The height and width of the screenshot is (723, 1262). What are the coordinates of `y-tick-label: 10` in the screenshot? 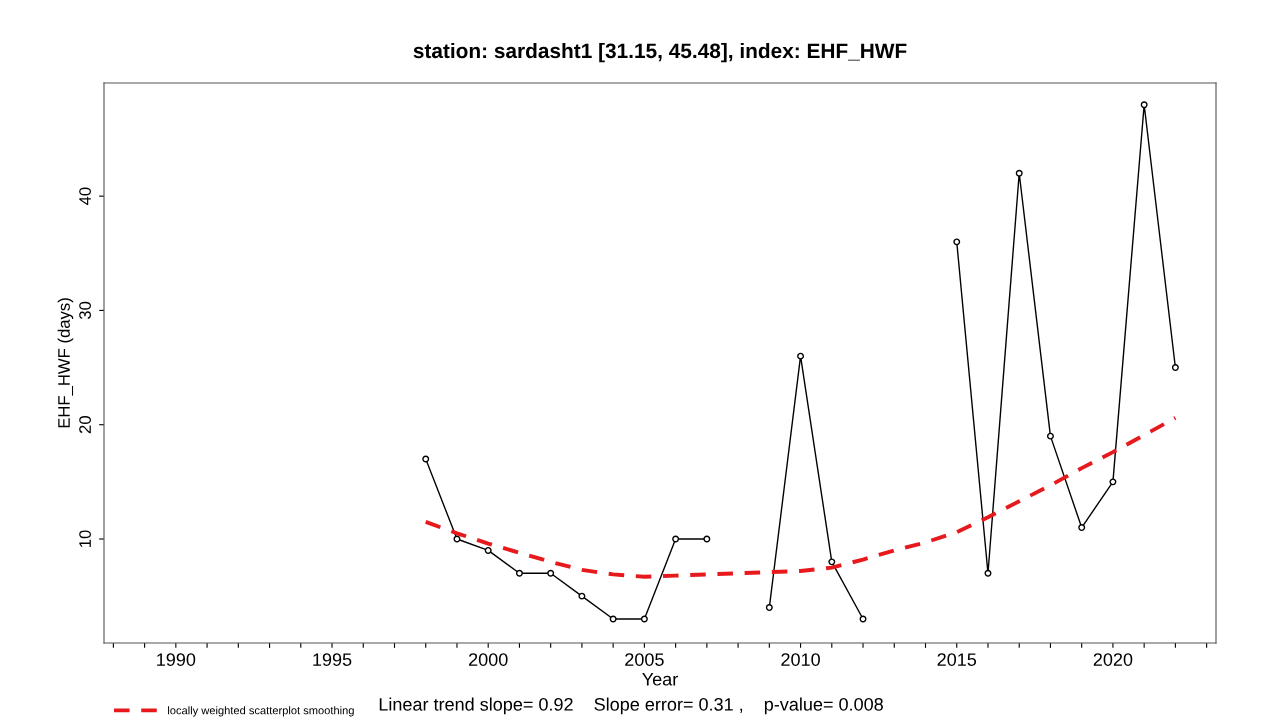 It's located at (85, 538).